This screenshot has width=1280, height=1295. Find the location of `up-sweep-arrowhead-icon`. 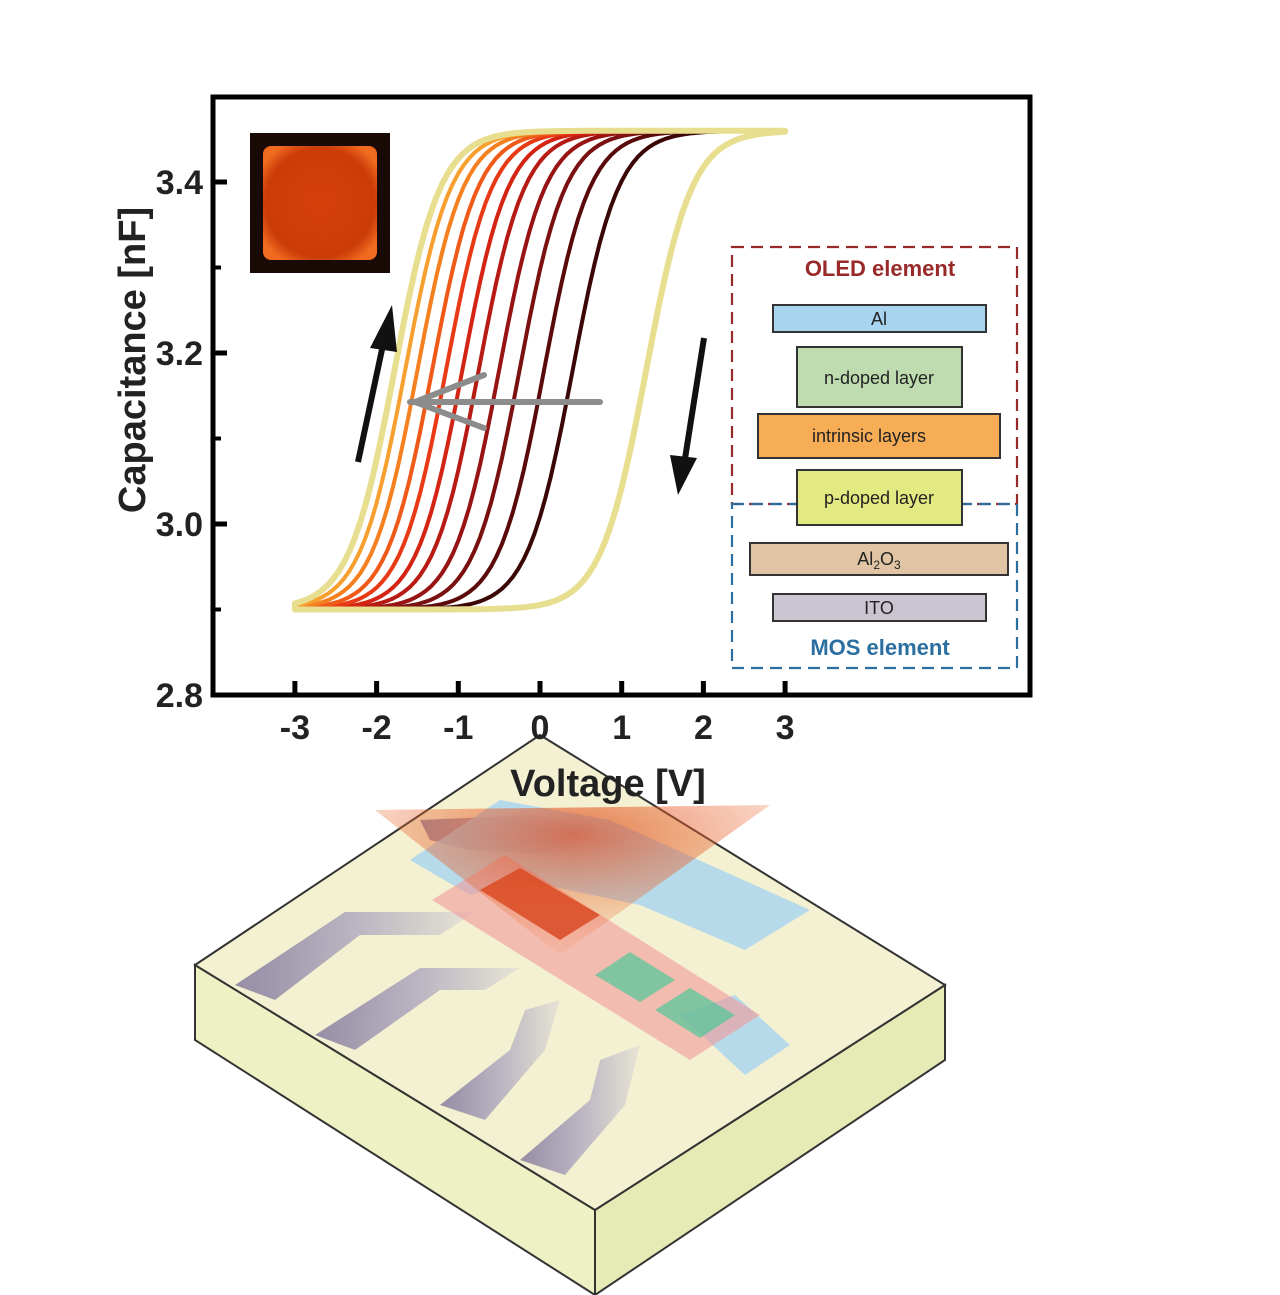

up-sweep-arrowhead-icon is located at coordinates (383, 328).